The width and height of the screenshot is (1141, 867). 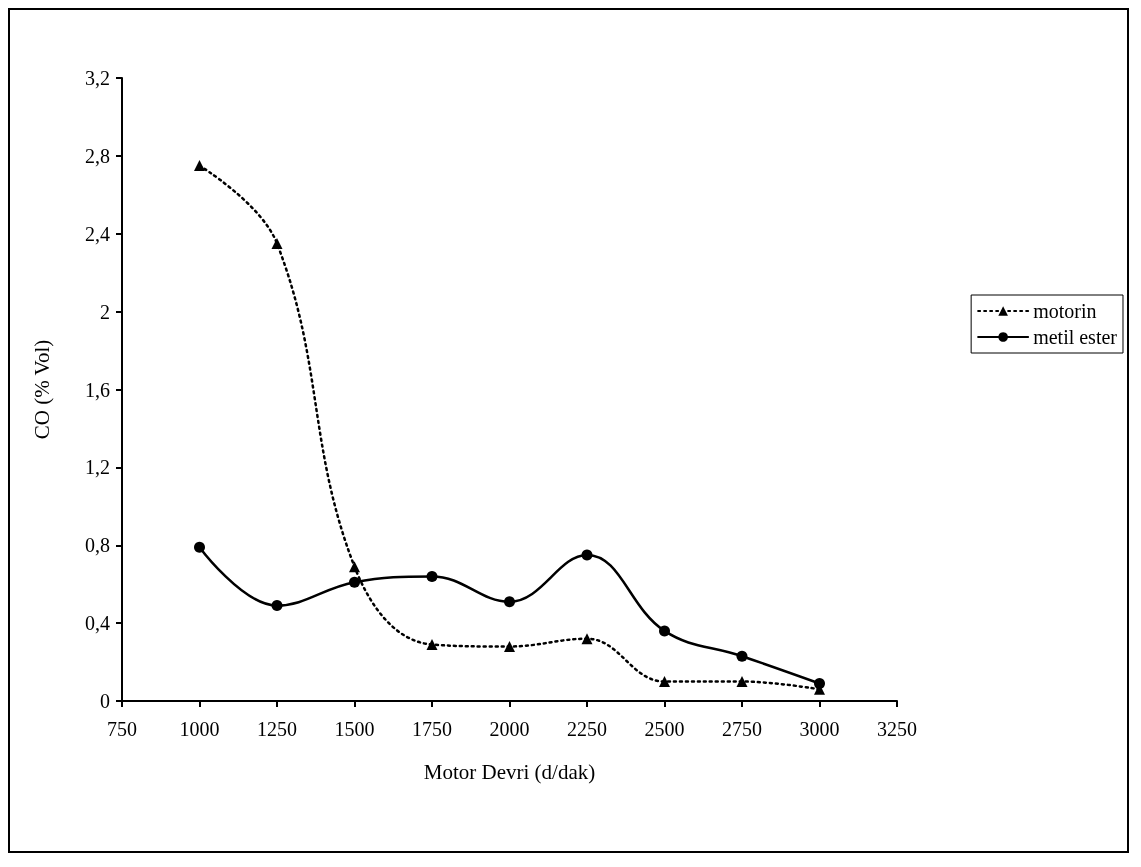 I want to click on x-tick-label: 1250, so click(x=277, y=729).